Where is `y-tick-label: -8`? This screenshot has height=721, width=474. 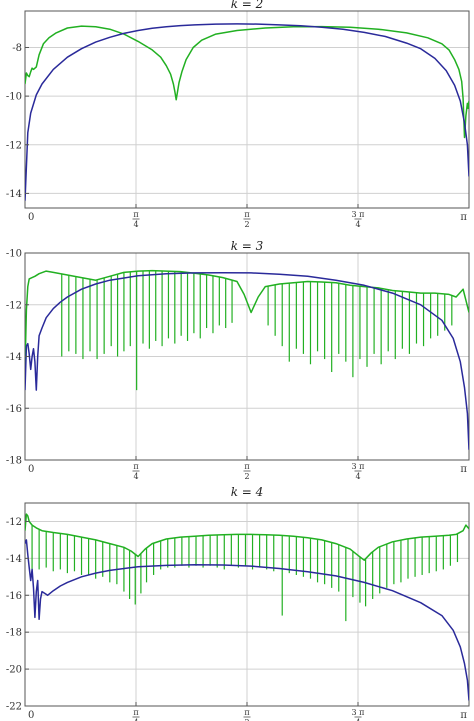
y-tick-label: -8 is located at coordinates (17, 48).